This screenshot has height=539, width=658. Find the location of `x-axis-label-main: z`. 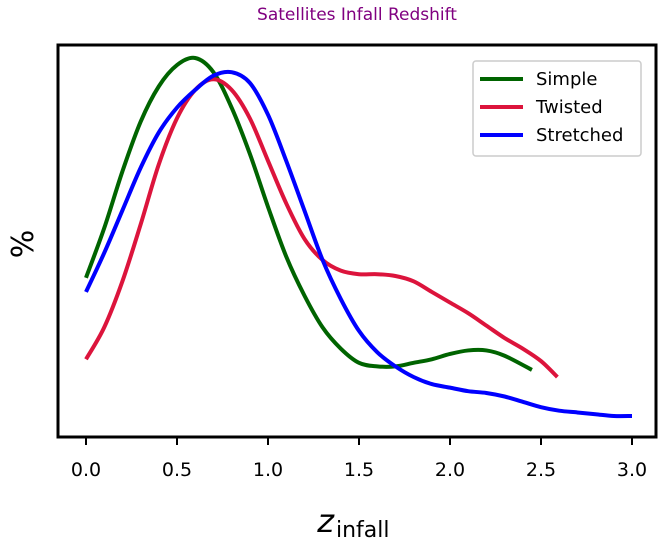

x-axis-label-main: z is located at coordinates (325, 520).